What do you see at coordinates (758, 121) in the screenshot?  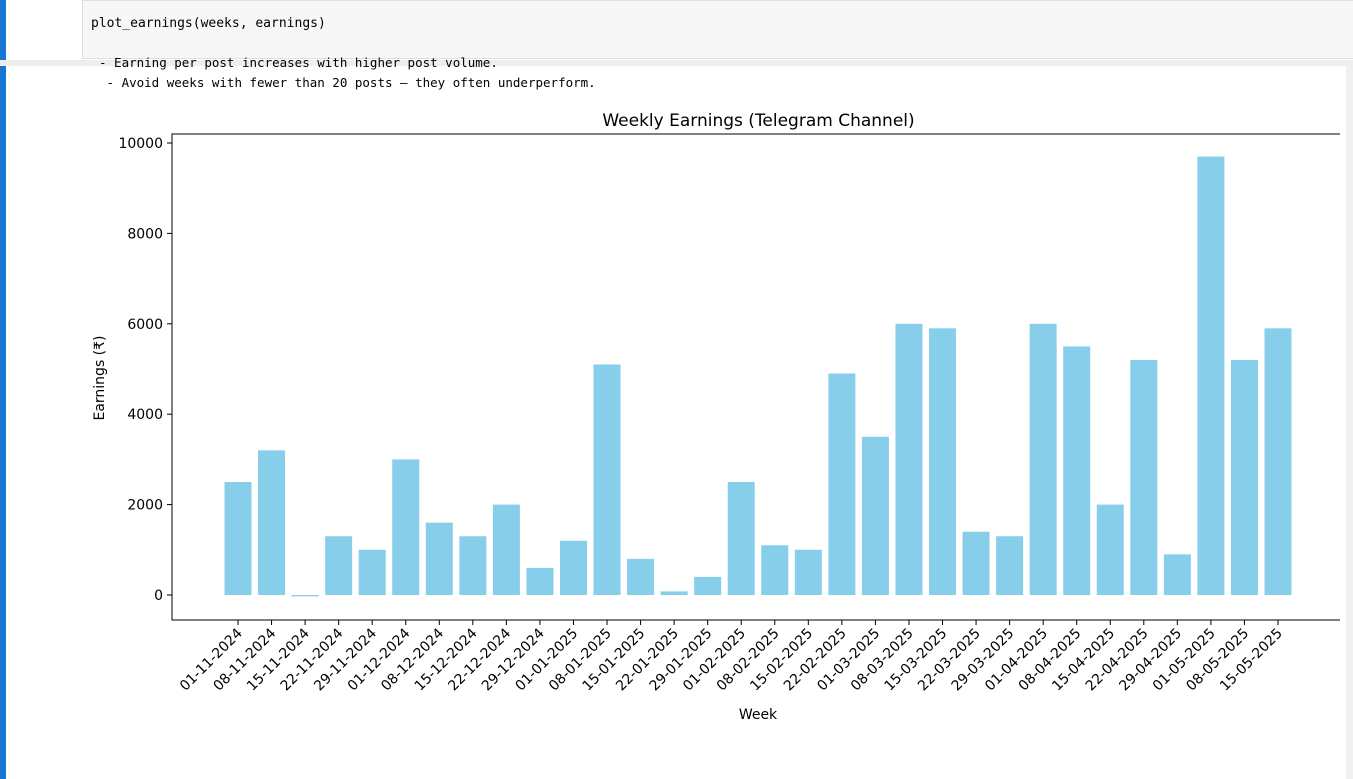 I see `chart-title: Weekly Earnings (Telegram Channel)` at bounding box center [758, 121].